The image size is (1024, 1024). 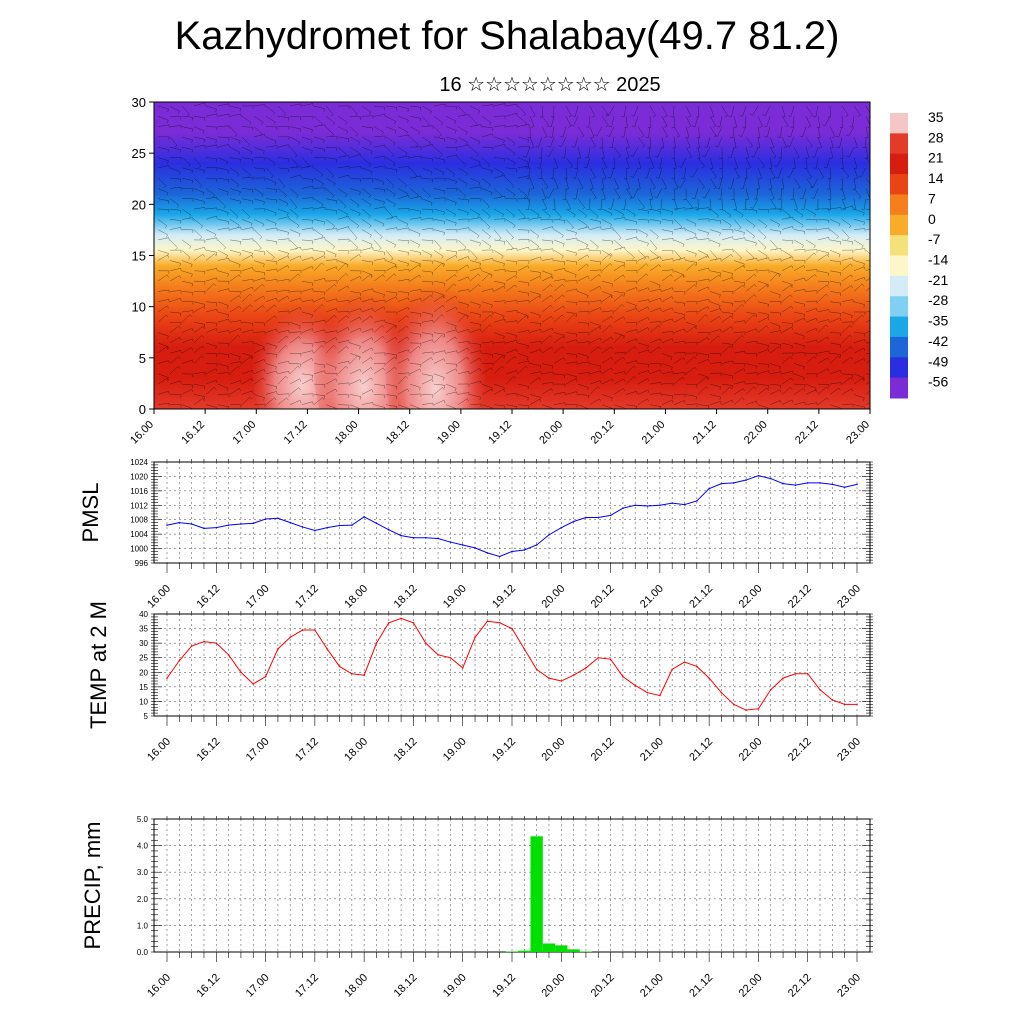 I want to click on colorbar-label: -42, so click(x=938, y=341).